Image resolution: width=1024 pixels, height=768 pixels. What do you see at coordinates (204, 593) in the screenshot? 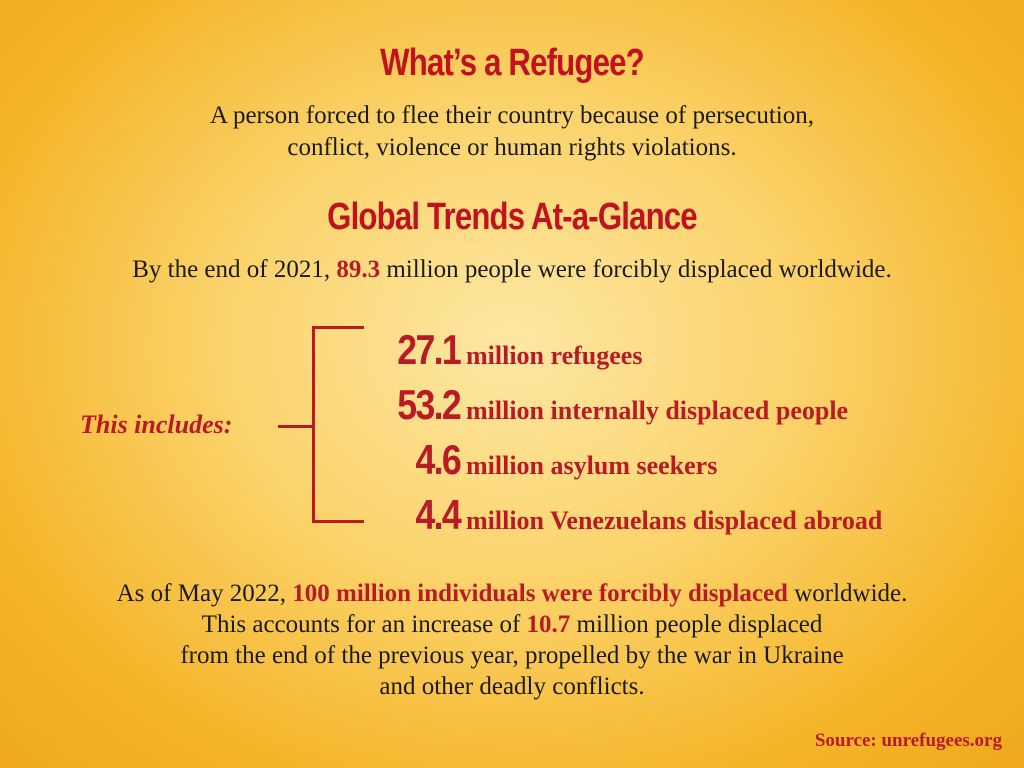
I see `update-line-1-prefix: As of May 2022,` at bounding box center [204, 593].